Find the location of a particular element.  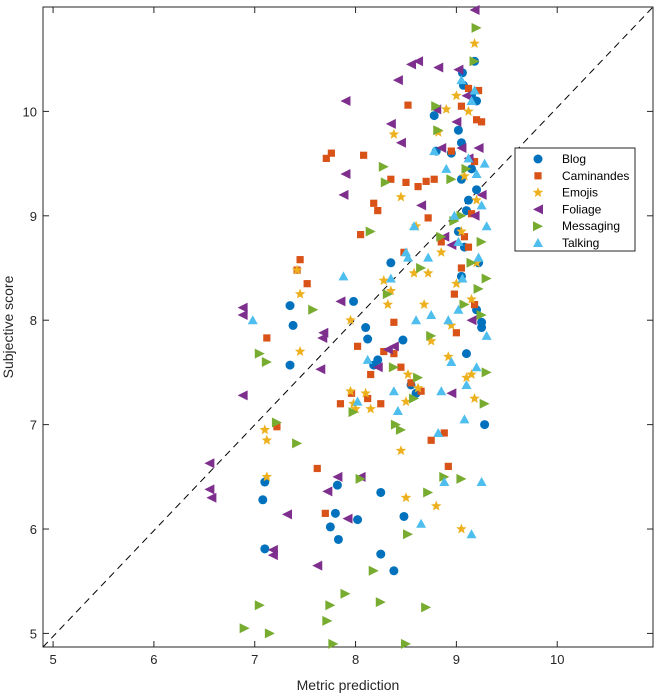

y-axis-label: Subjective score is located at coordinates (8, 326).